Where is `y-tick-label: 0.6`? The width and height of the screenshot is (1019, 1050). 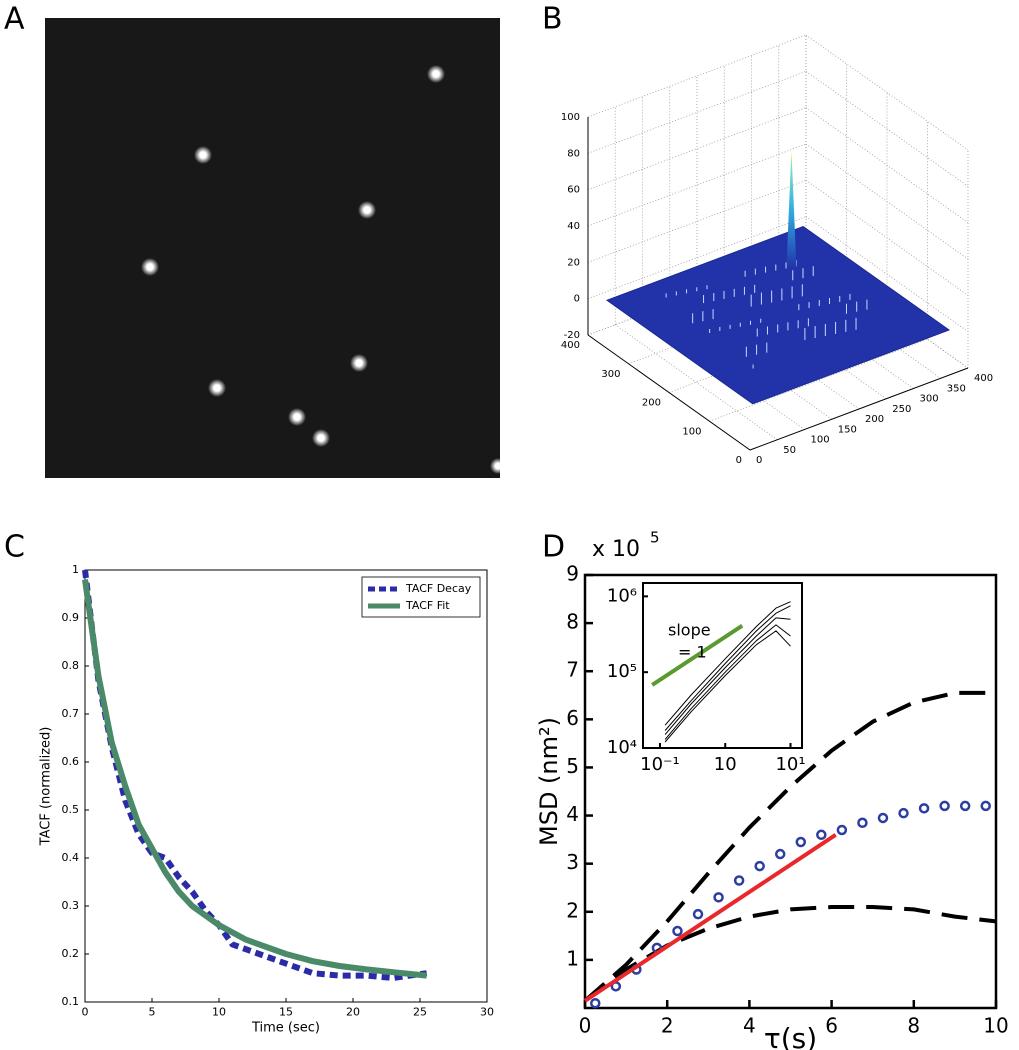
y-tick-label: 0.6 is located at coordinates (71, 761).